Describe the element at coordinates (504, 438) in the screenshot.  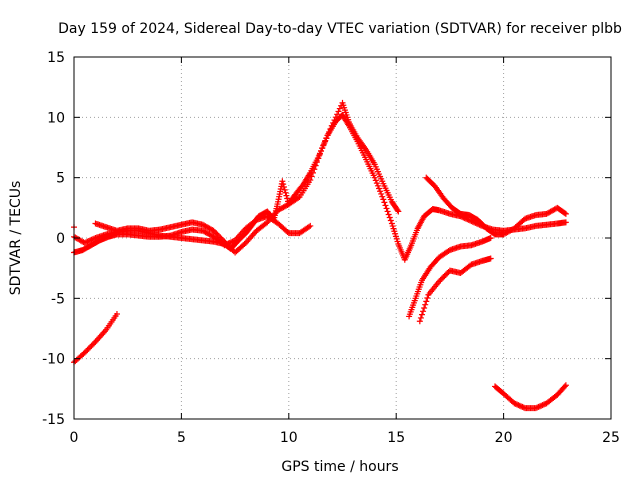
I see `x-tick-label: 20` at that location.